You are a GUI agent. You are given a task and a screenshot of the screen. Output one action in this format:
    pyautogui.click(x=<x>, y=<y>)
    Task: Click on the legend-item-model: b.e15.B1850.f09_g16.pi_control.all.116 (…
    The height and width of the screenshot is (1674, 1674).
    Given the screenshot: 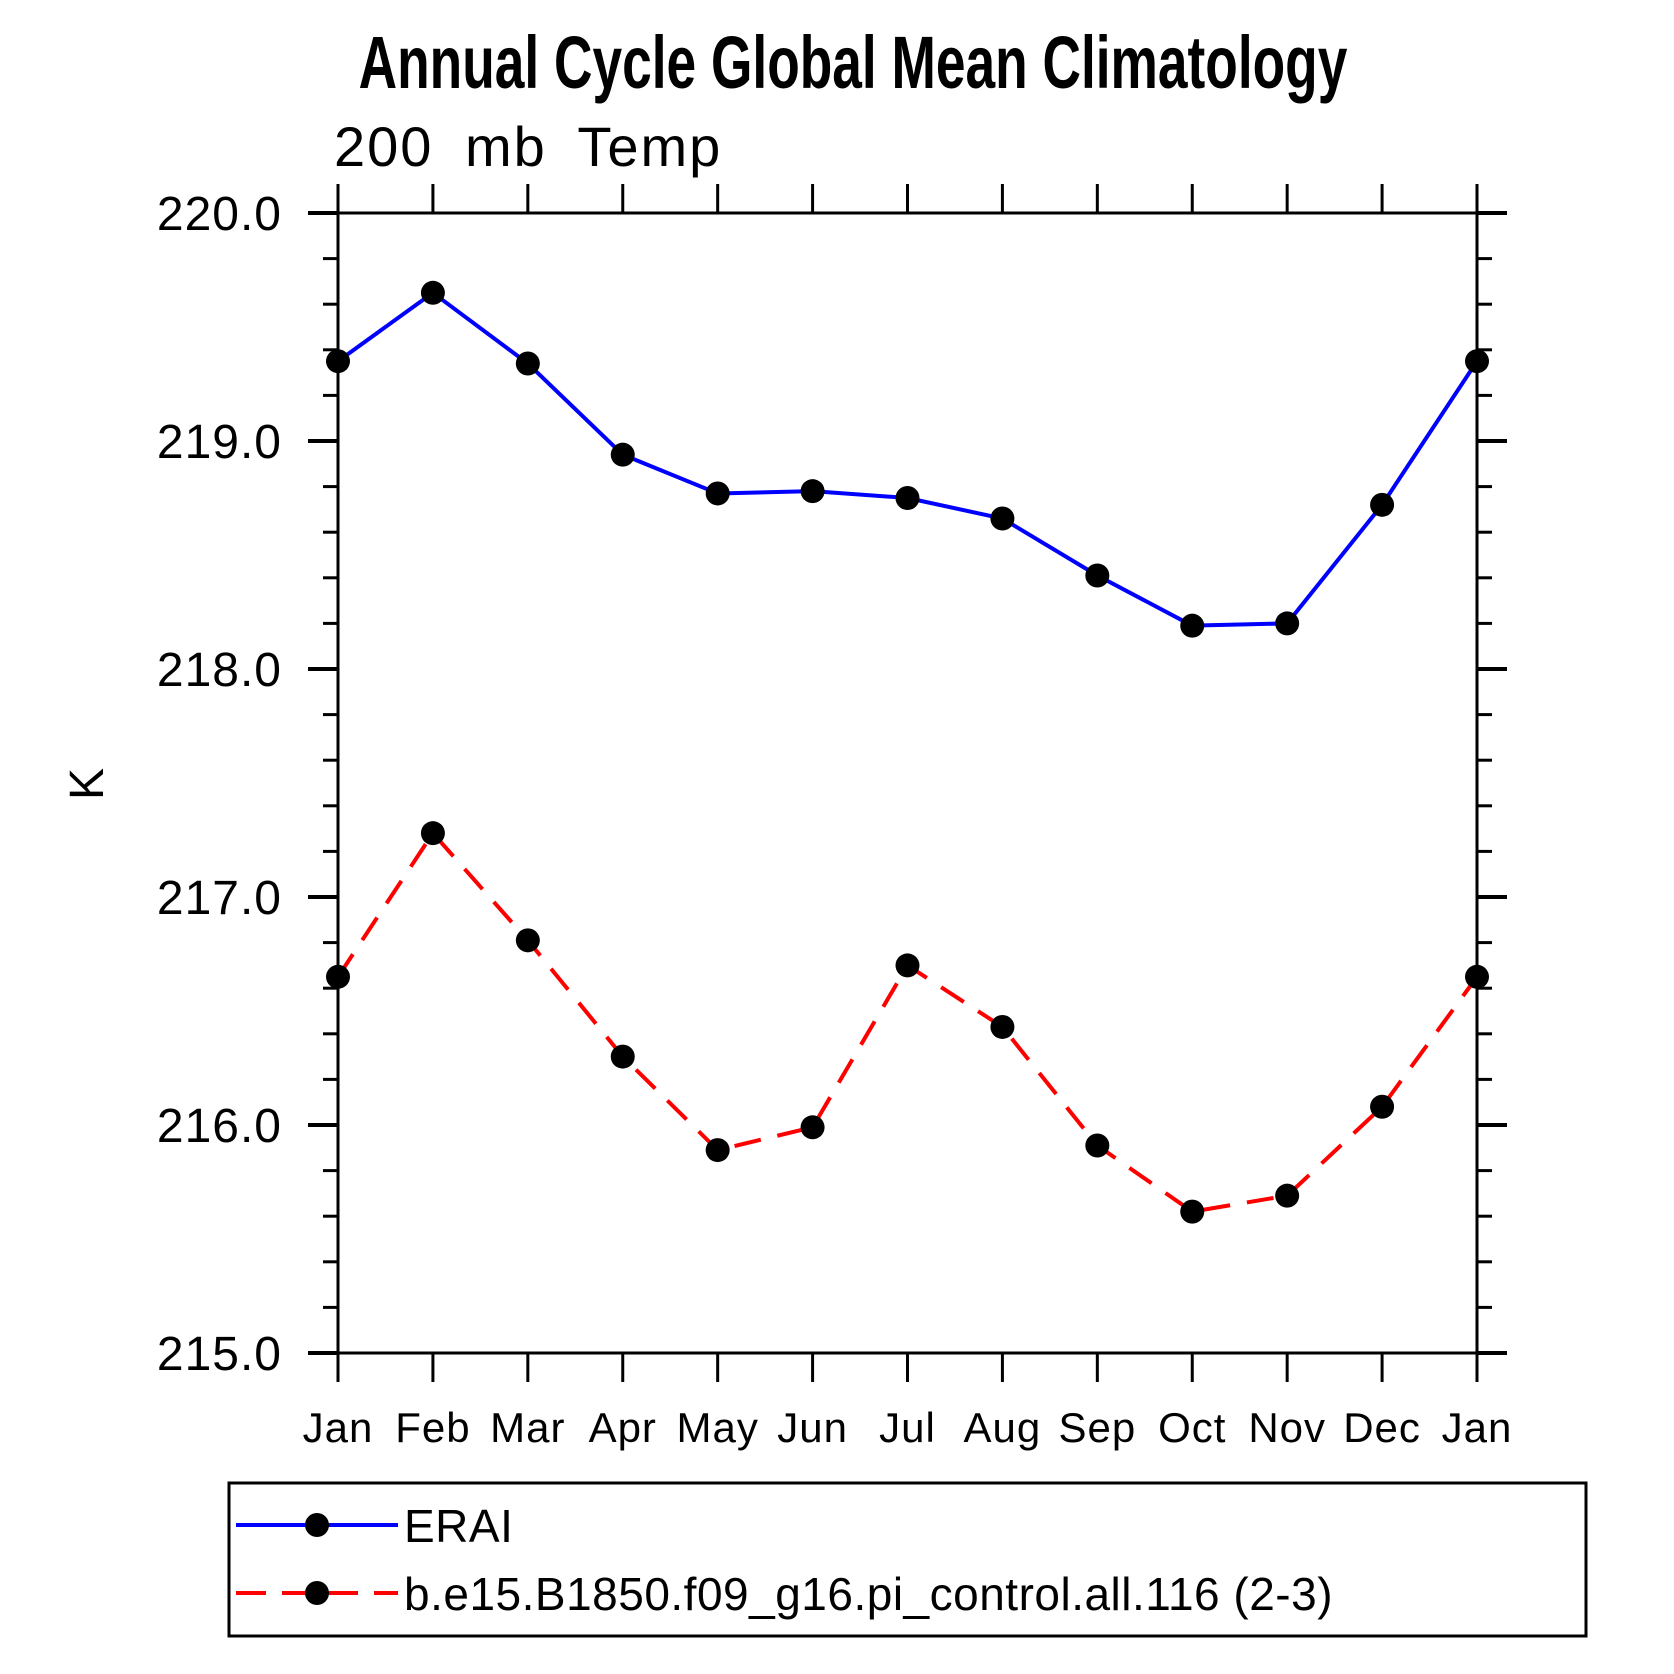 What is the action you would take?
    pyautogui.click(x=784, y=1594)
    